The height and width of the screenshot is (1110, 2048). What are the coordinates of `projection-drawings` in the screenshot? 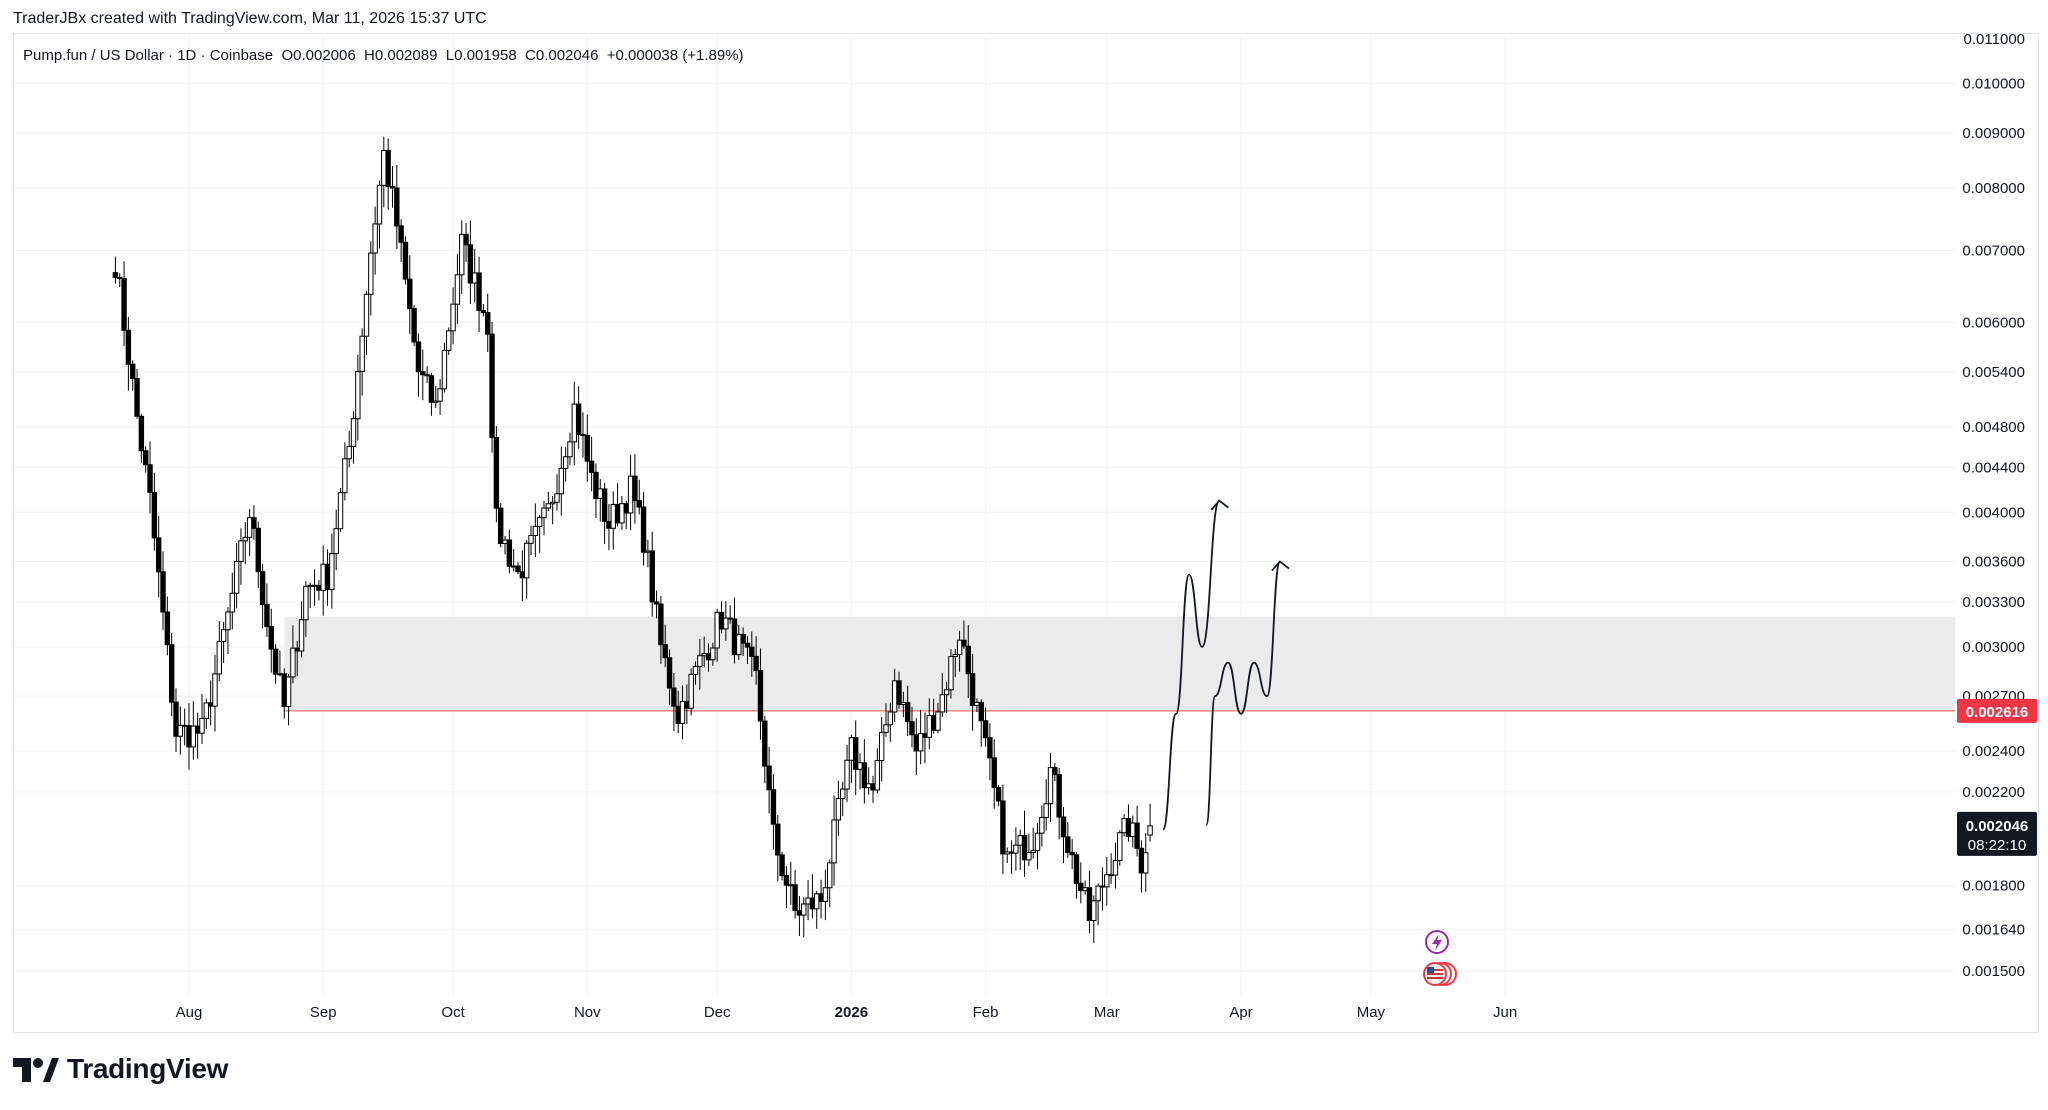 It's located at (1226, 665).